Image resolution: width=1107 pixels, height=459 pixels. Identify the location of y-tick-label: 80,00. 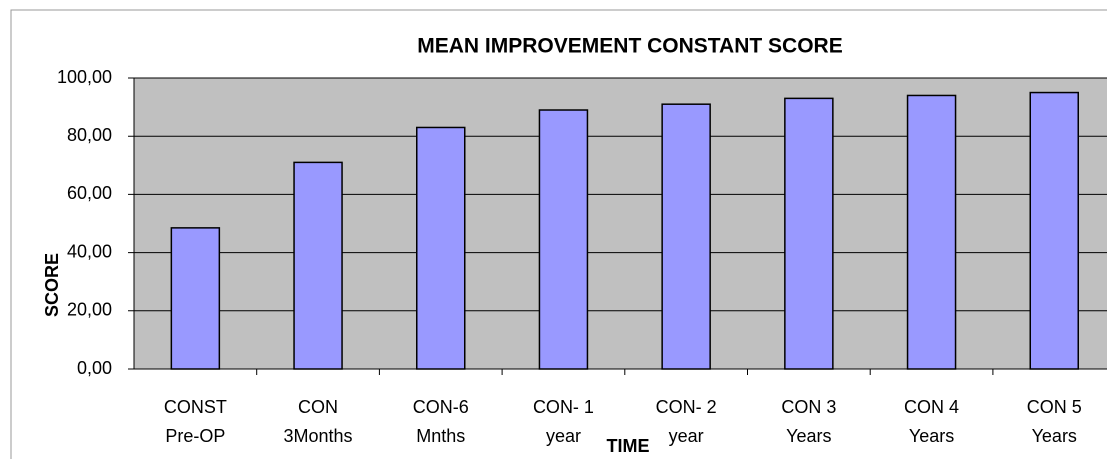
(89, 135).